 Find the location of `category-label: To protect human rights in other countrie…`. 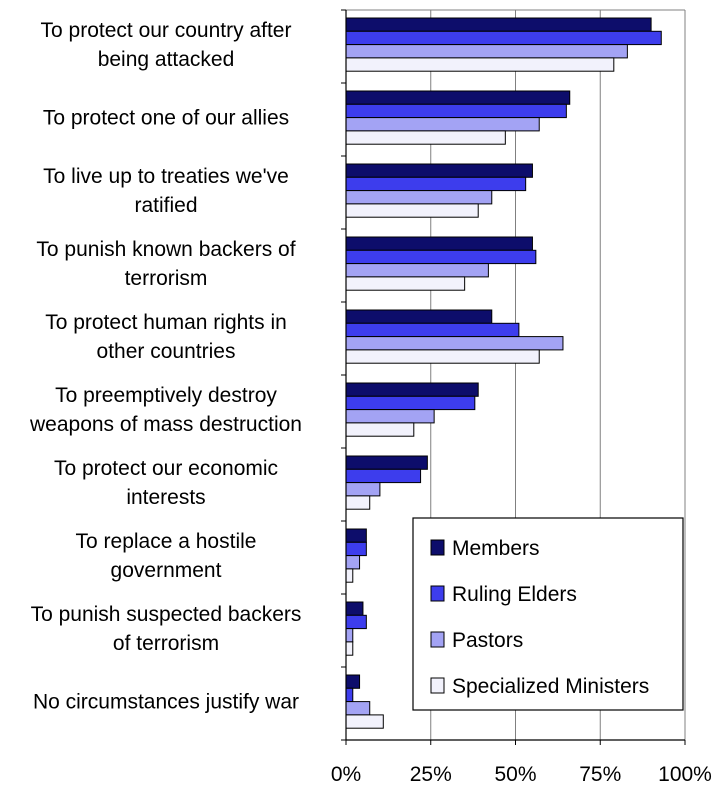

category-label: To protect human rights in other countrie… is located at coordinates (166, 337).